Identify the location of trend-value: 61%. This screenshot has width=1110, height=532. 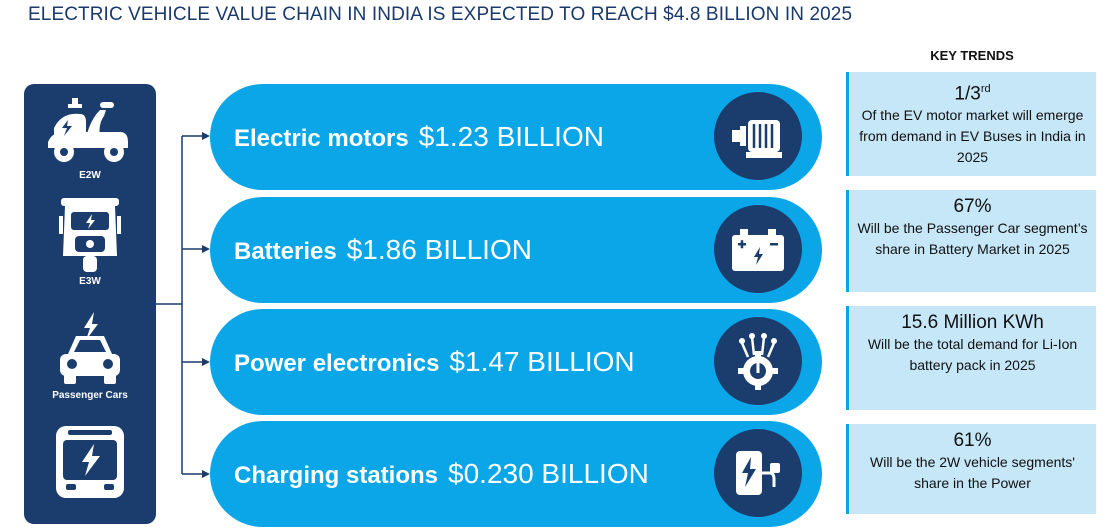
(972, 440).